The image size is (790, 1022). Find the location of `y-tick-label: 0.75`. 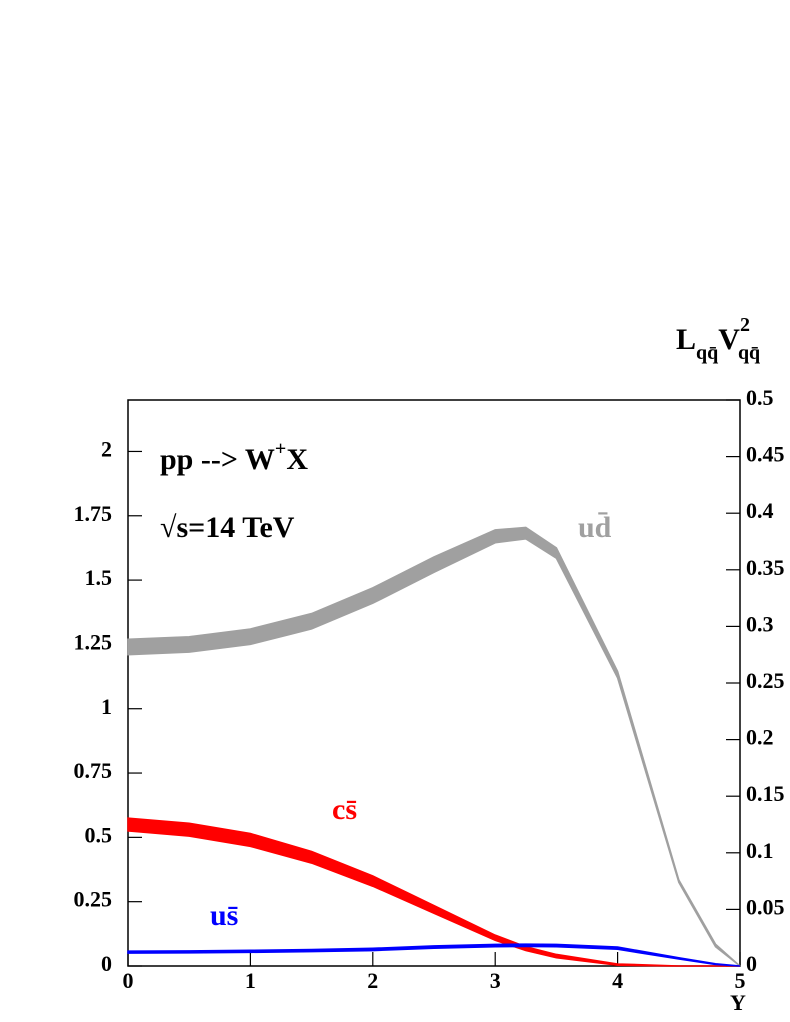

y-tick-label: 0.75 is located at coordinates (93, 770).